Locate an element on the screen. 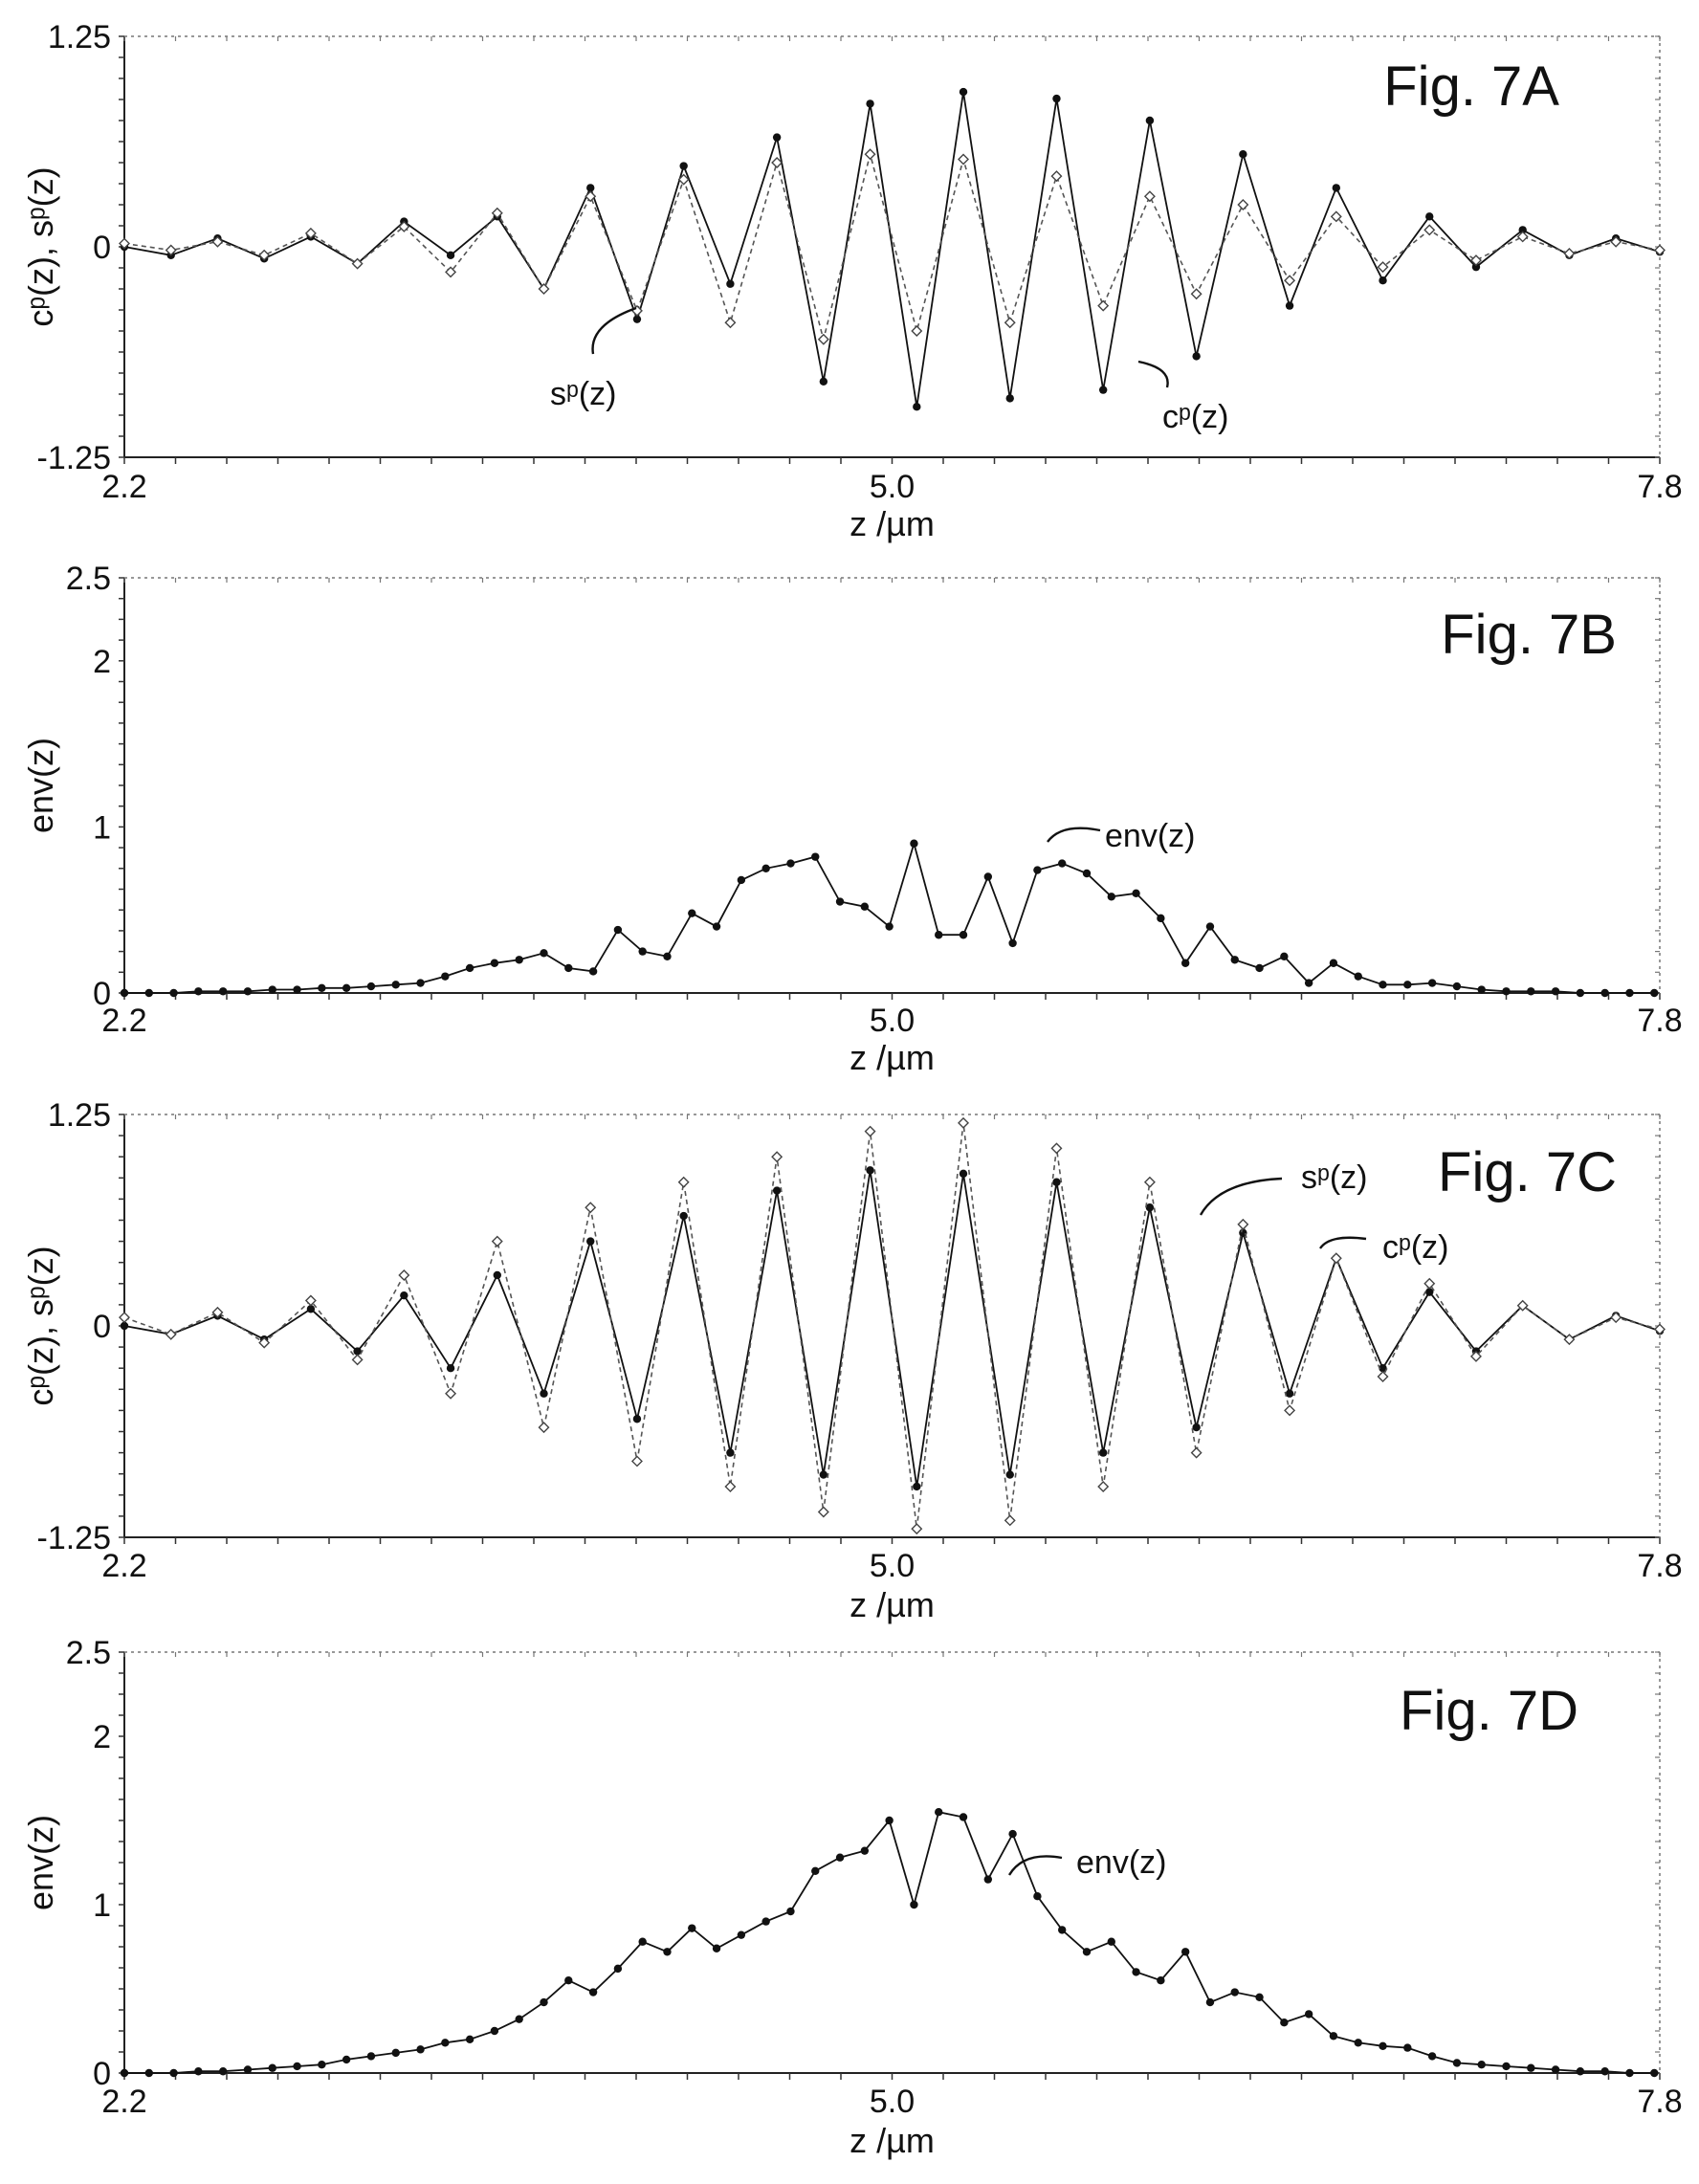 This screenshot has height=2184, width=1699. y-tick-label: 1 is located at coordinates (102, 1906).